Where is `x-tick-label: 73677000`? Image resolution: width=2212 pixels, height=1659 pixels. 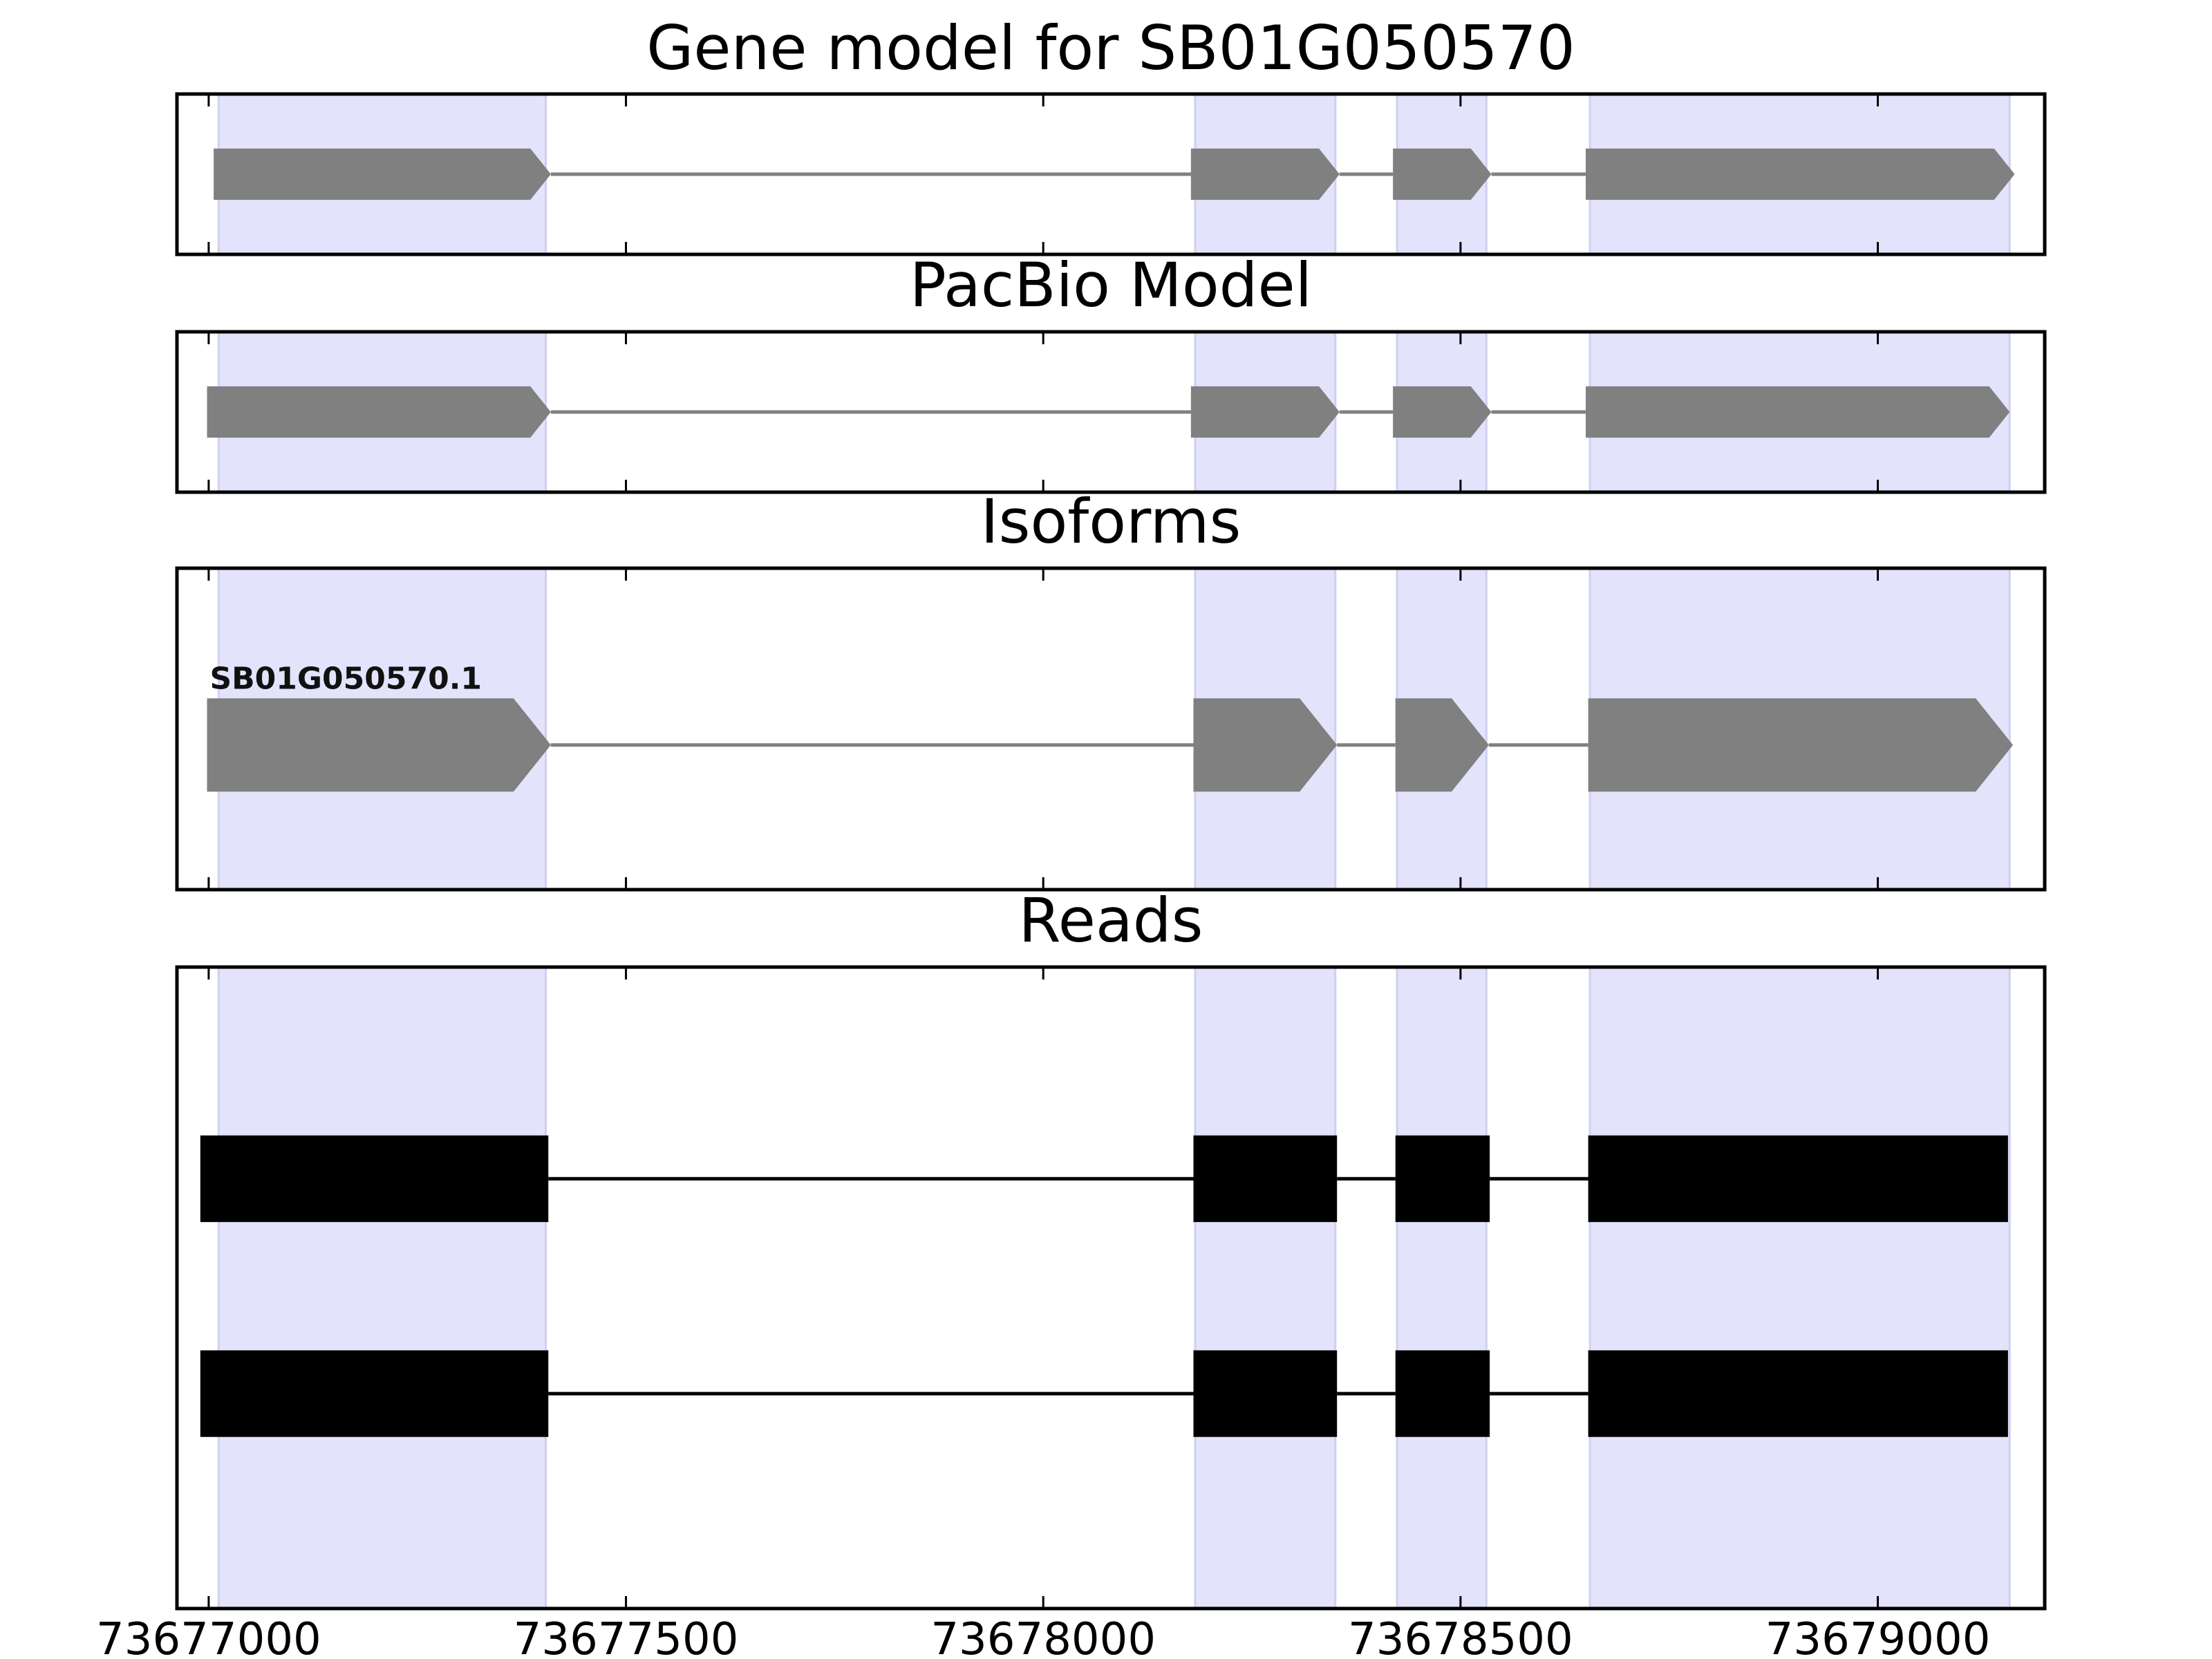 x-tick-label: 73677000 is located at coordinates (208, 1637).